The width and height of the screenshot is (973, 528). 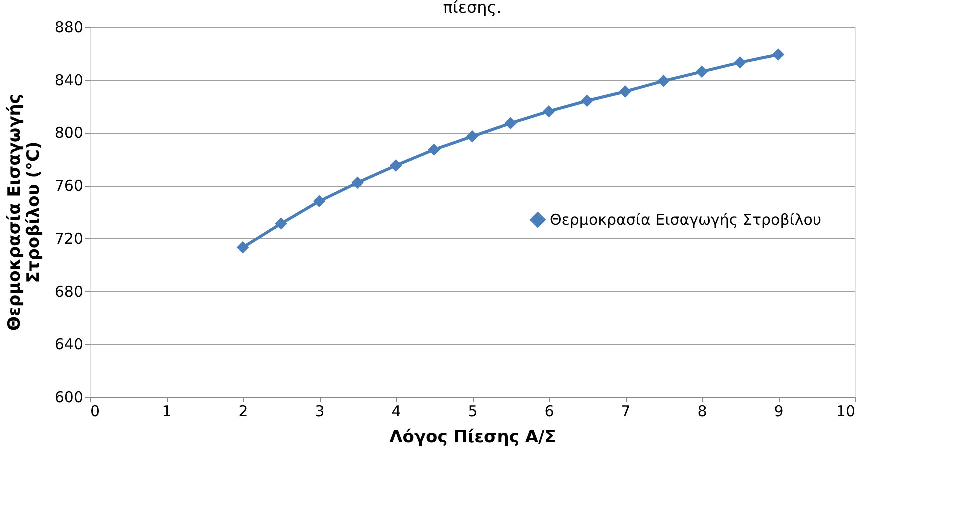 What do you see at coordinates (69, 239) in the screenshot?
I see `y-tick-label: 720` at bounding box center [69, 239].